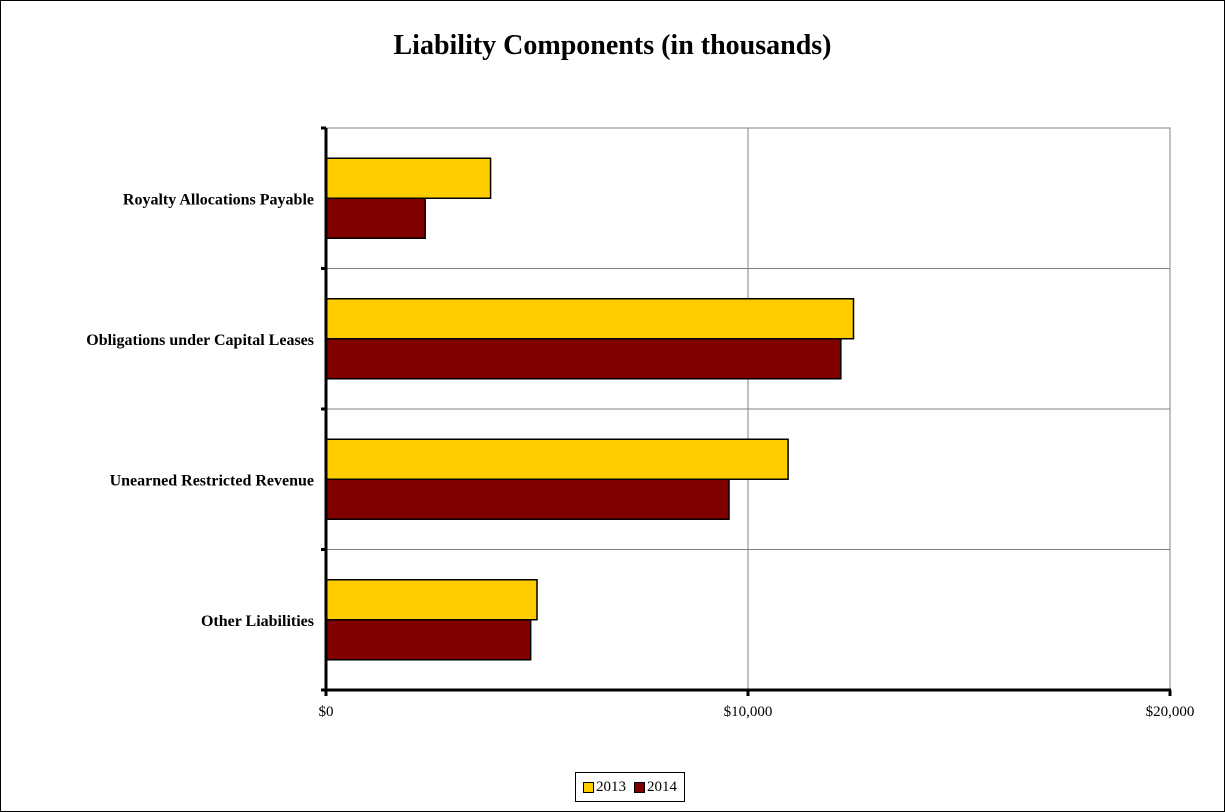 The height and width of the screenshot is (812, 1225). What do you see at coordinates (212, 480) in the screenshot?
I see `category-label: Unearned Restricted Revenue` at bounding box center [212, 480].